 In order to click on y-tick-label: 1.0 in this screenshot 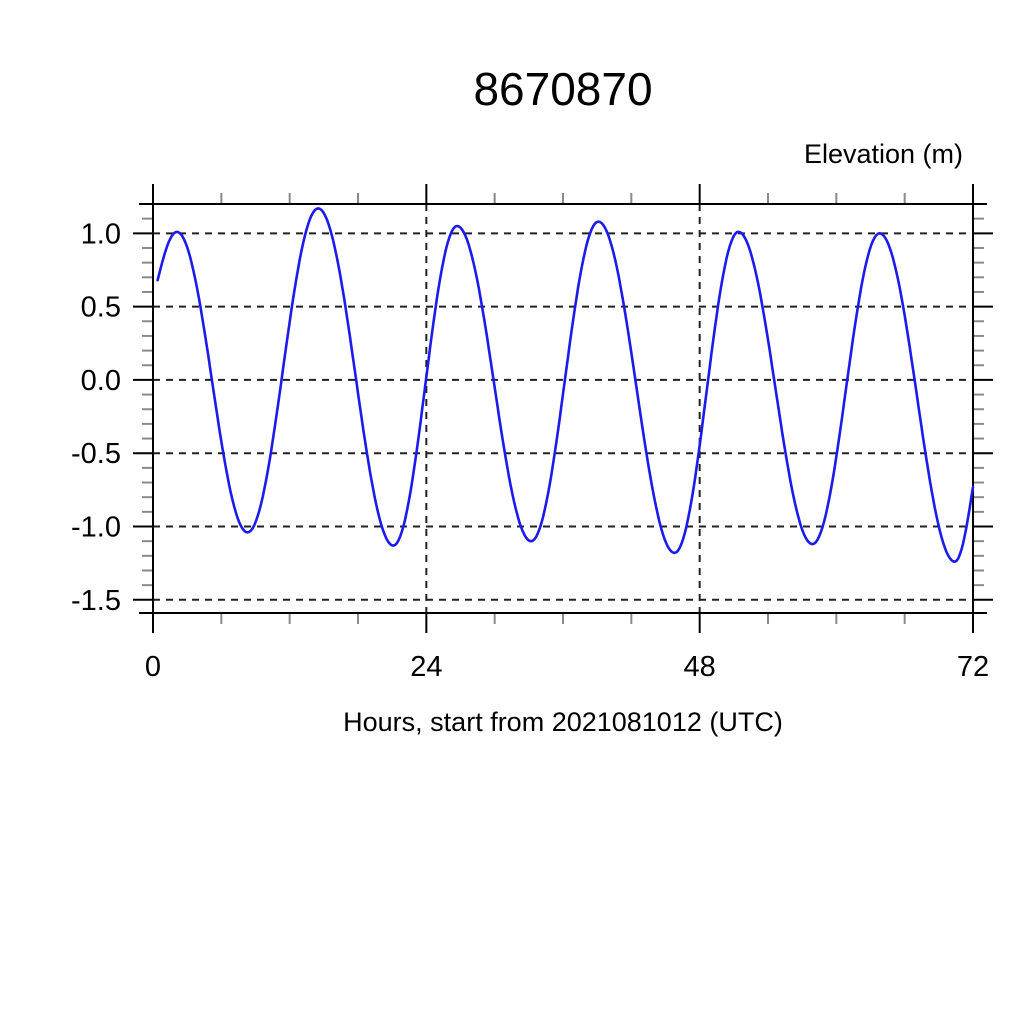, I will do `click(101, 234)`.